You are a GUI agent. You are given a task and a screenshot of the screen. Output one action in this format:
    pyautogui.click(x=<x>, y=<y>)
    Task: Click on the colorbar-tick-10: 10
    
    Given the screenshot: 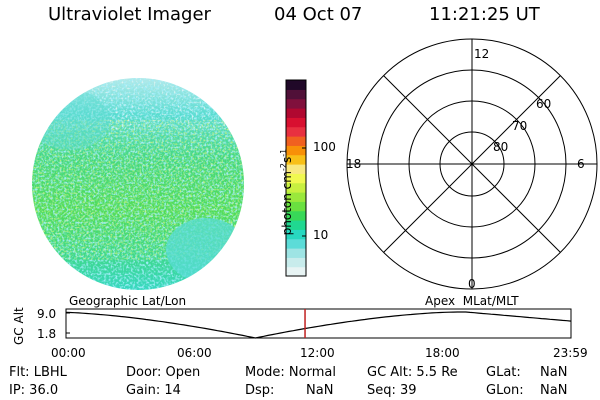 What is the action you would take?
    pyautogui.click(x=321, y=235)
    